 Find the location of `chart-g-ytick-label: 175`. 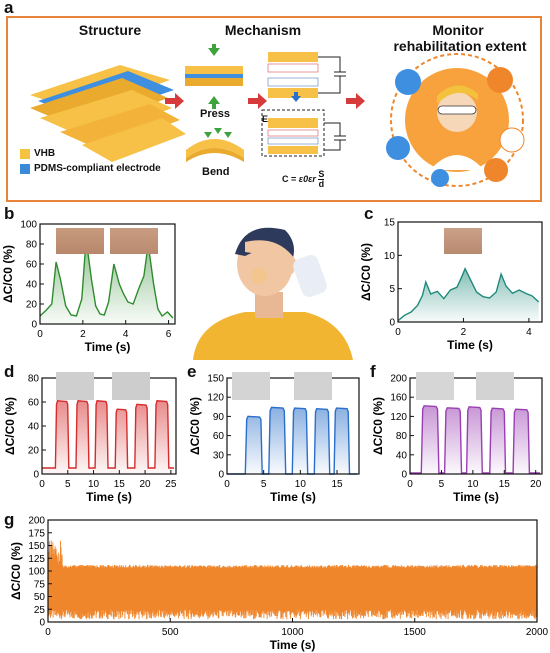

chart-g-ytick-label: 175 is located at coordinates (36, 533).